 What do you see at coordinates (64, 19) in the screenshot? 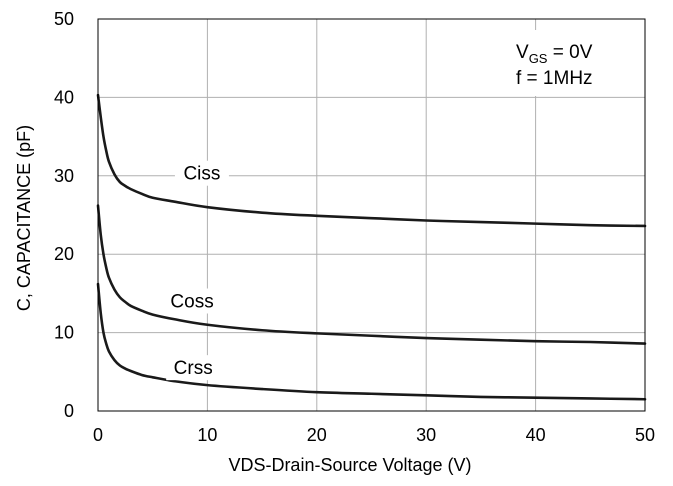
I see `y-tick-label: 50` at bounding box center [64, 19].